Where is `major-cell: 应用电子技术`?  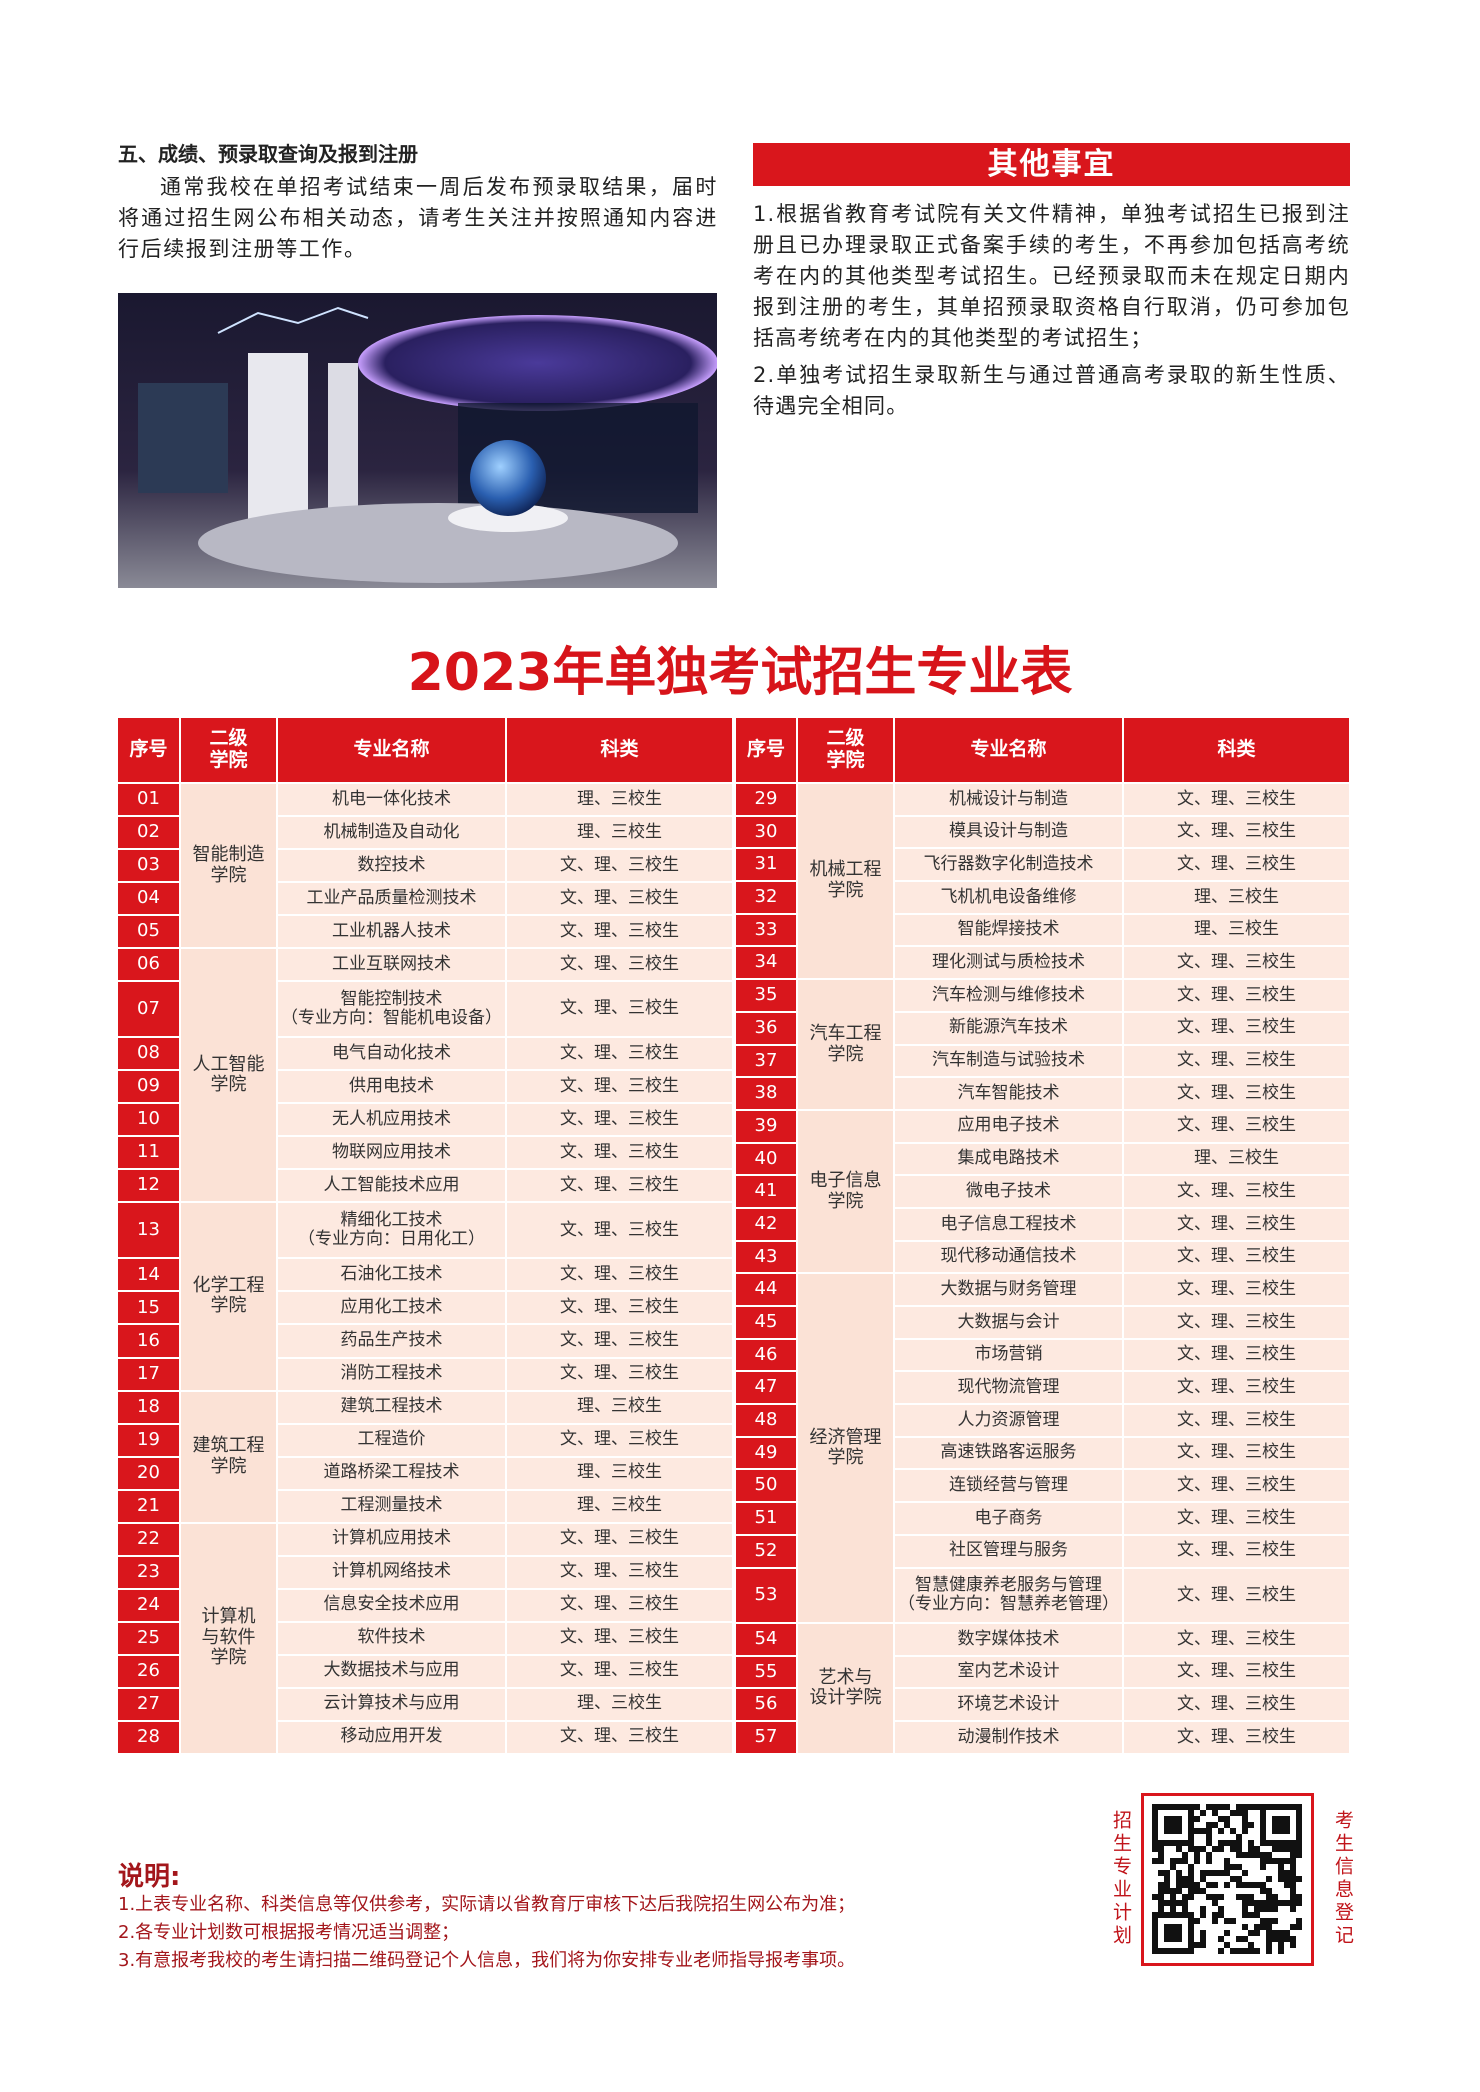
major-cell: 应用电子技术 is located at coordinates (1008, 1126).